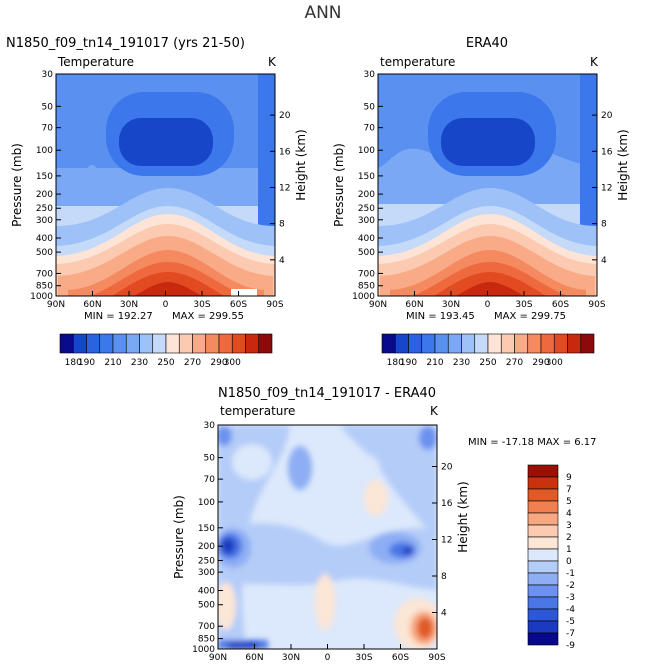 The image size is (647, 669). Describe the element at coordinates (570, 598) in the screenshot. I see `diff-colorbar-label: -3` at that location.